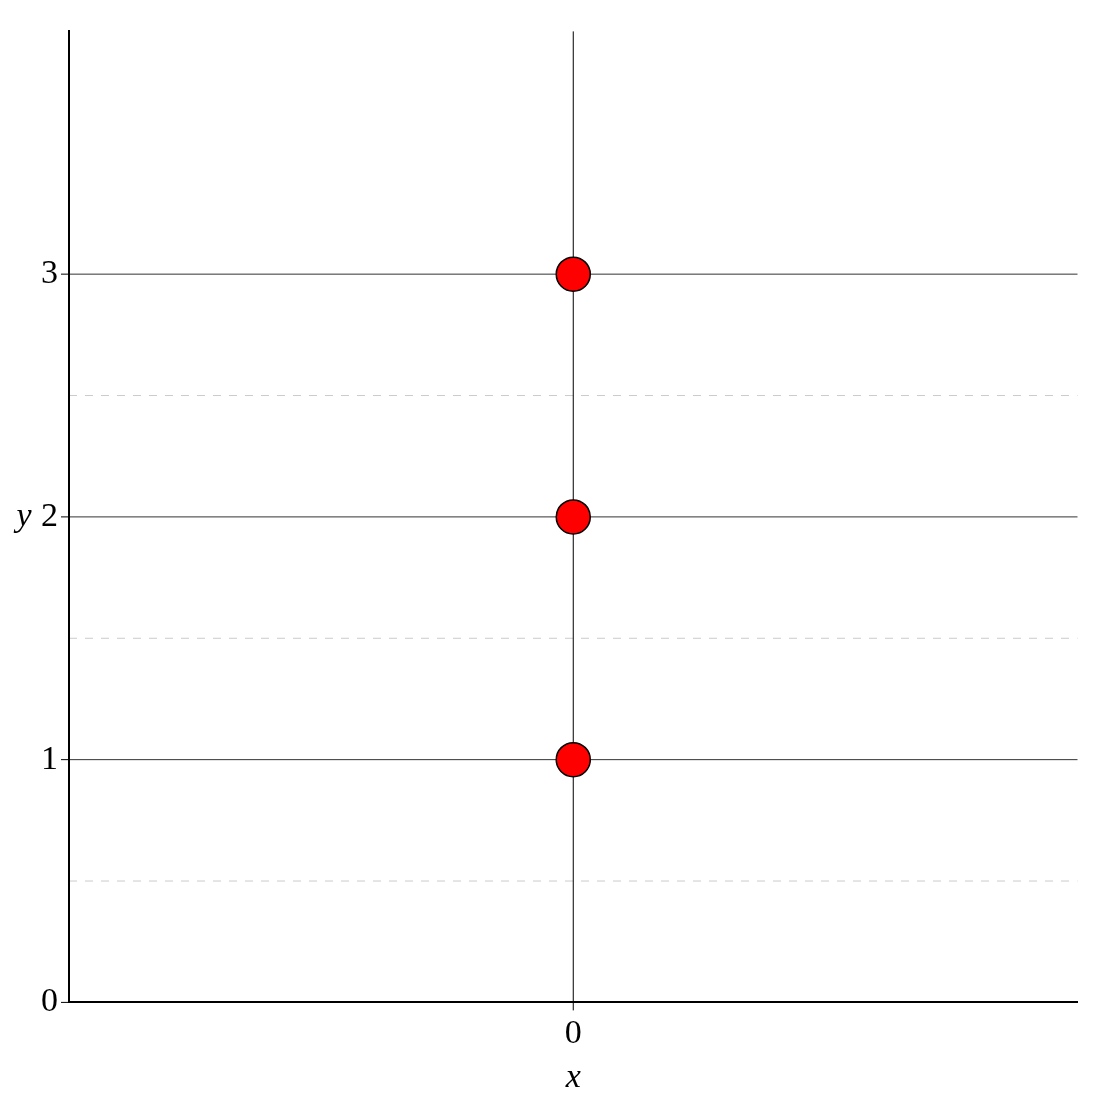  What do you see at coordinates (49, 272) in the screenshot?
I see `y-tick-label: 3` at bounding box center [49, 272].